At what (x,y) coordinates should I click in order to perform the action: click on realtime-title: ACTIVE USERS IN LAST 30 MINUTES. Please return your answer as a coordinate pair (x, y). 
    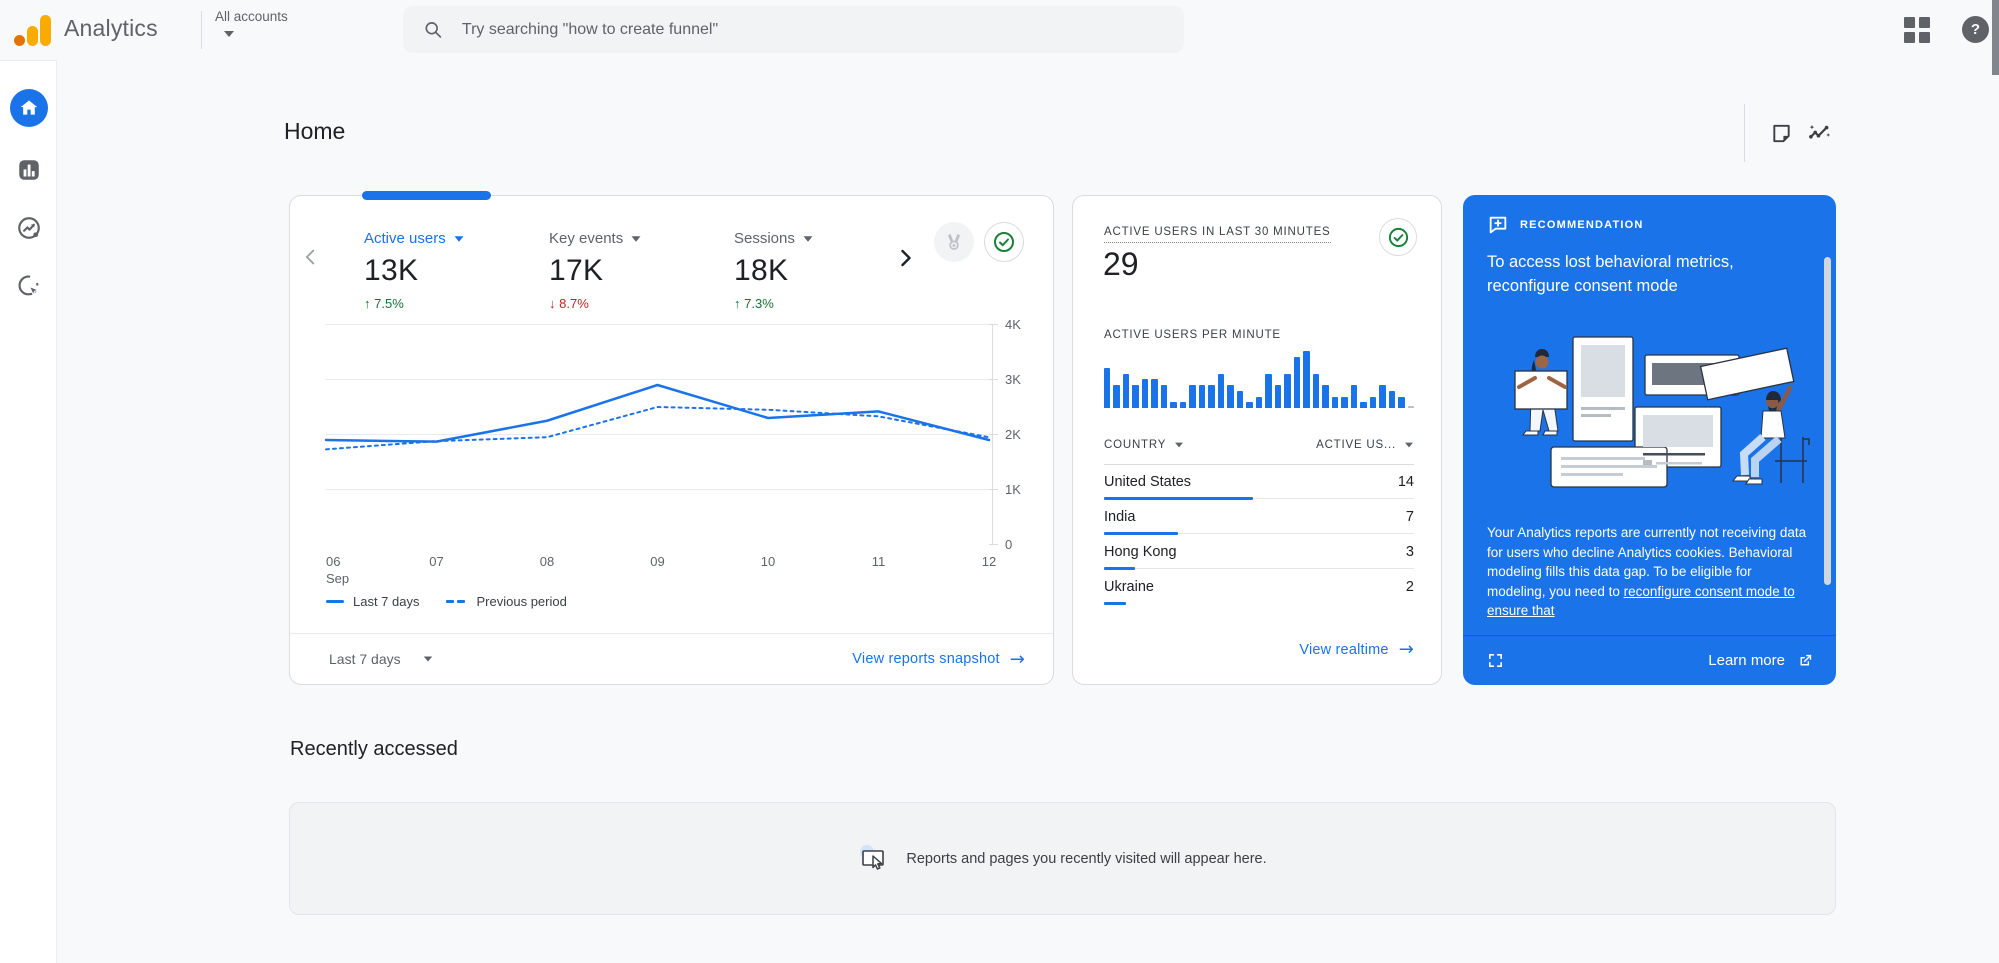
    Looking at the image, I should click on (1217, 234).